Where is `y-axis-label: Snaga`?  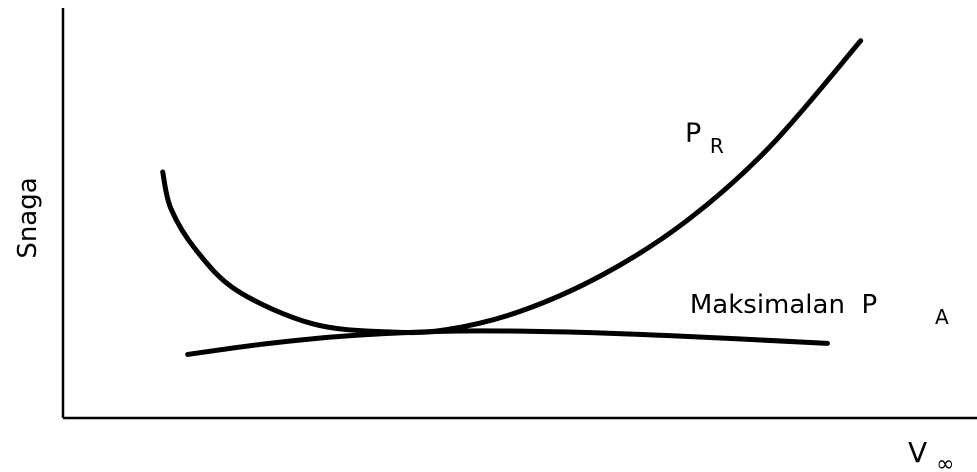
y-axis-label: Snaga is located at coordinates (28, 217).